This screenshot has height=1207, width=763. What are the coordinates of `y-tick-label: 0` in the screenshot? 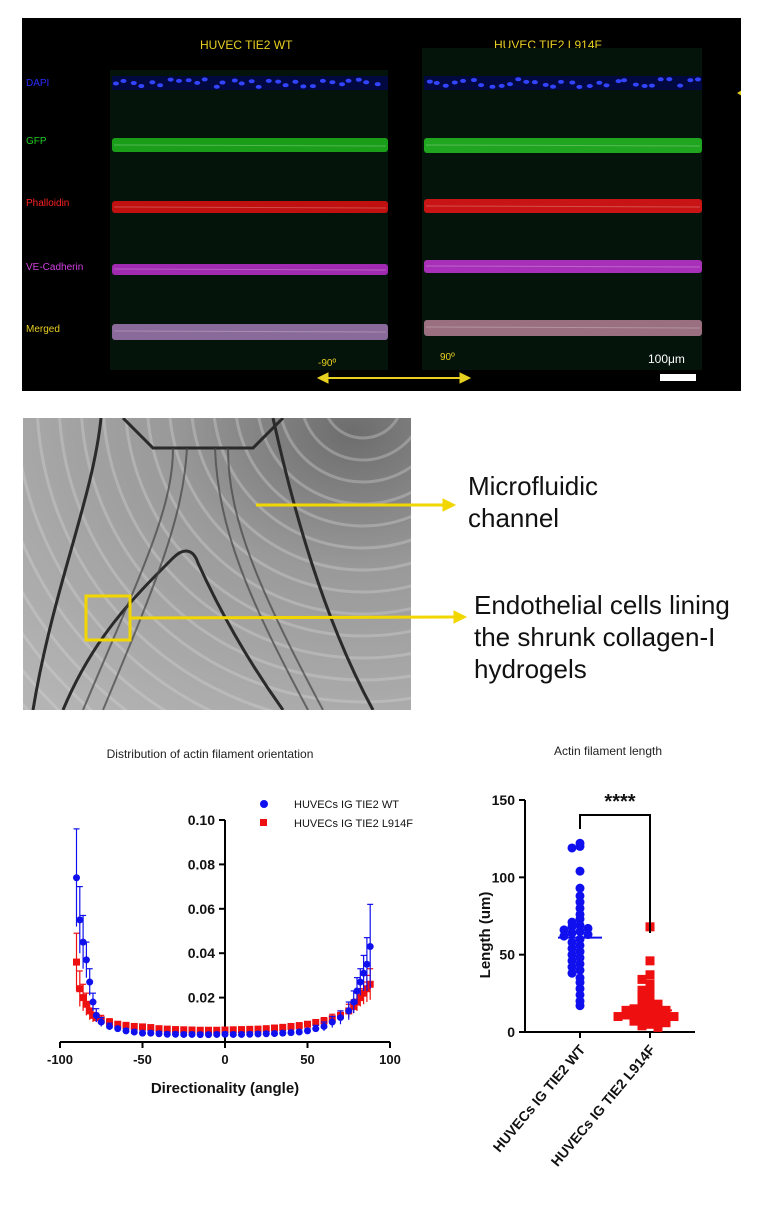 It's located at (511, 1032).